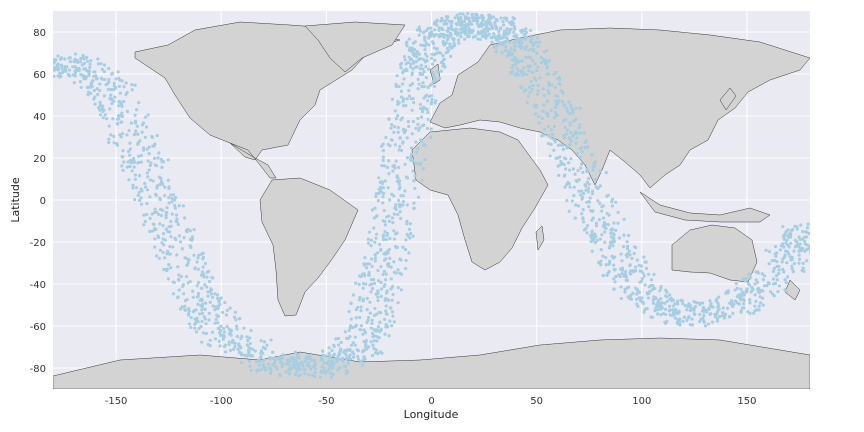  Describe the element at coordinates (792, 290) in the screenshot. I see `new-zealand` at that location.